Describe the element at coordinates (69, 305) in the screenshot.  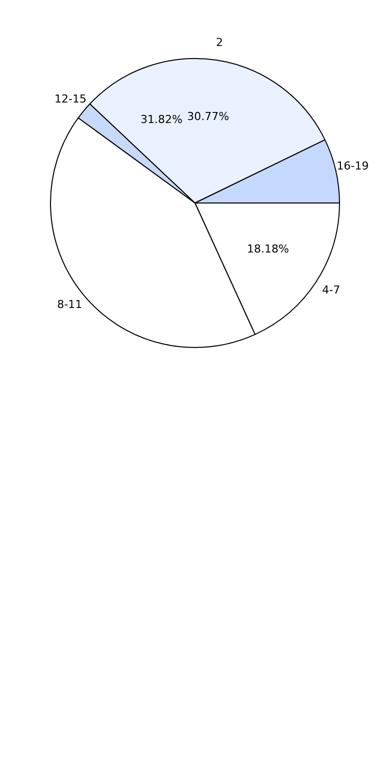
I see `slice-label: 8-11` at that location.